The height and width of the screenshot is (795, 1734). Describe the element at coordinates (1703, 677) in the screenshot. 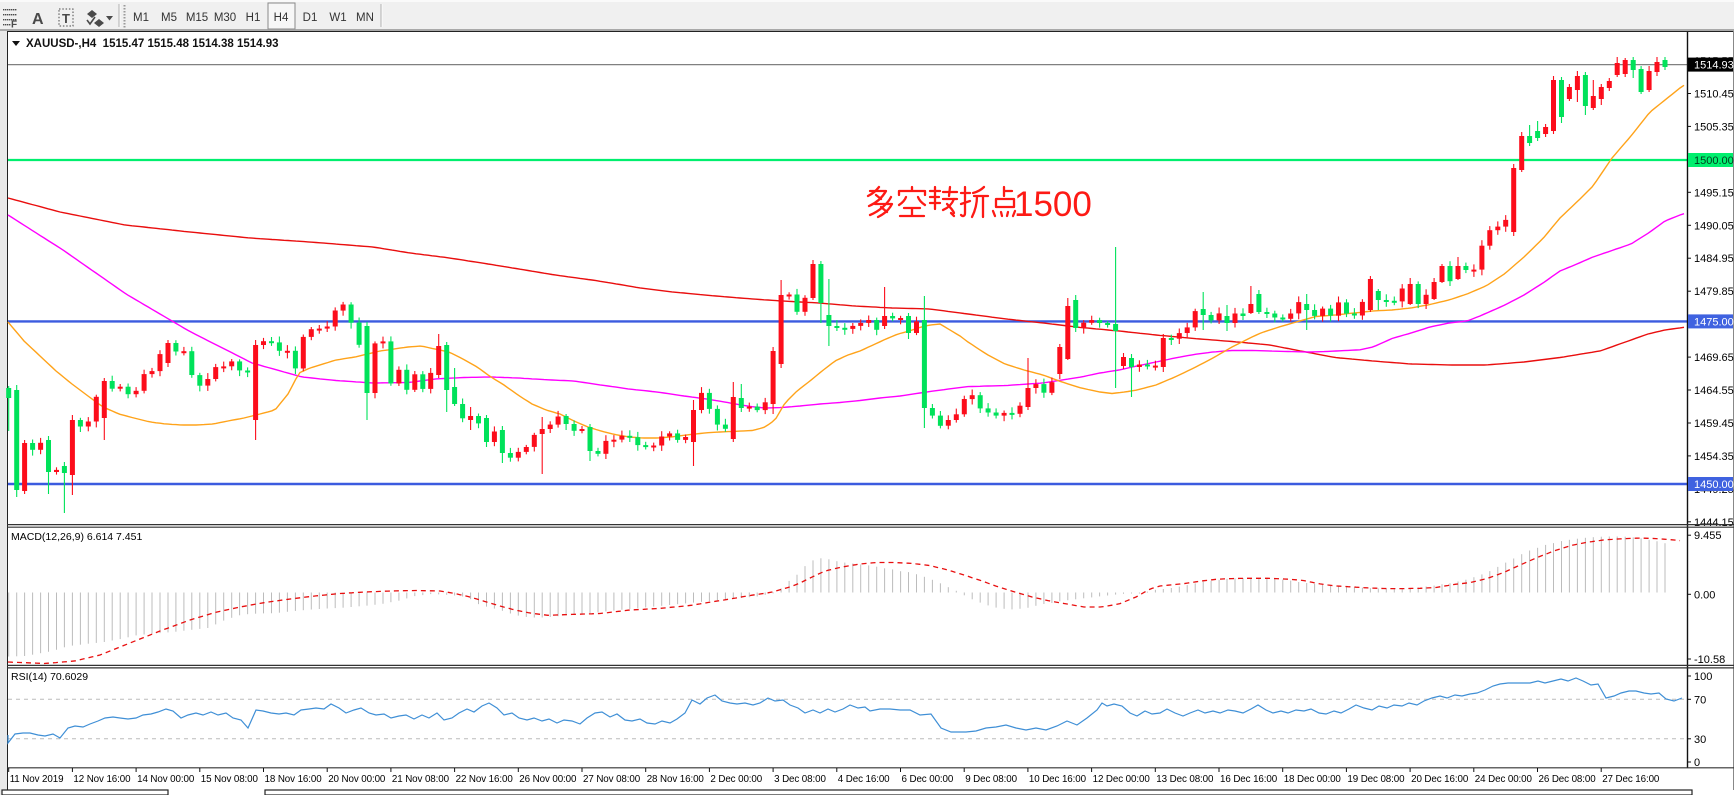

I see `svg-text: 100` at that location.